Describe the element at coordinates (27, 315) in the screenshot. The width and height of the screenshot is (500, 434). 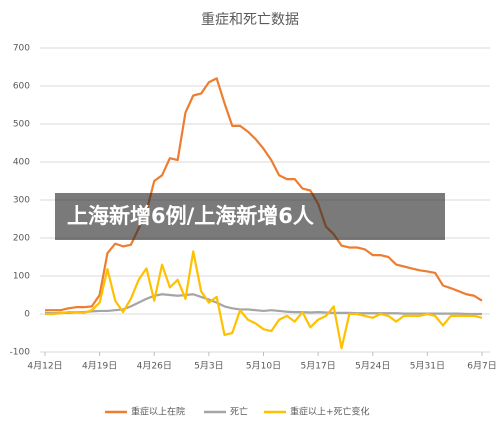
I see `y-tick-label: 0` at that location.